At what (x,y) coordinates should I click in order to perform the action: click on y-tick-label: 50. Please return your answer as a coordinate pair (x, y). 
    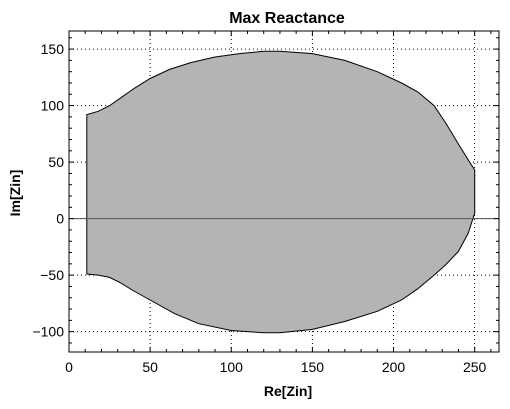
    Looking at the image, I should click on (56, 162).